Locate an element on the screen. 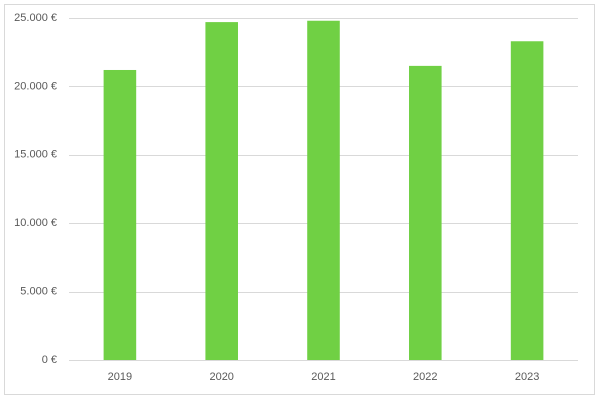 This screenshot has width=600, height=400. x-tick-label: 2023 is located at coordinates (527, 377).